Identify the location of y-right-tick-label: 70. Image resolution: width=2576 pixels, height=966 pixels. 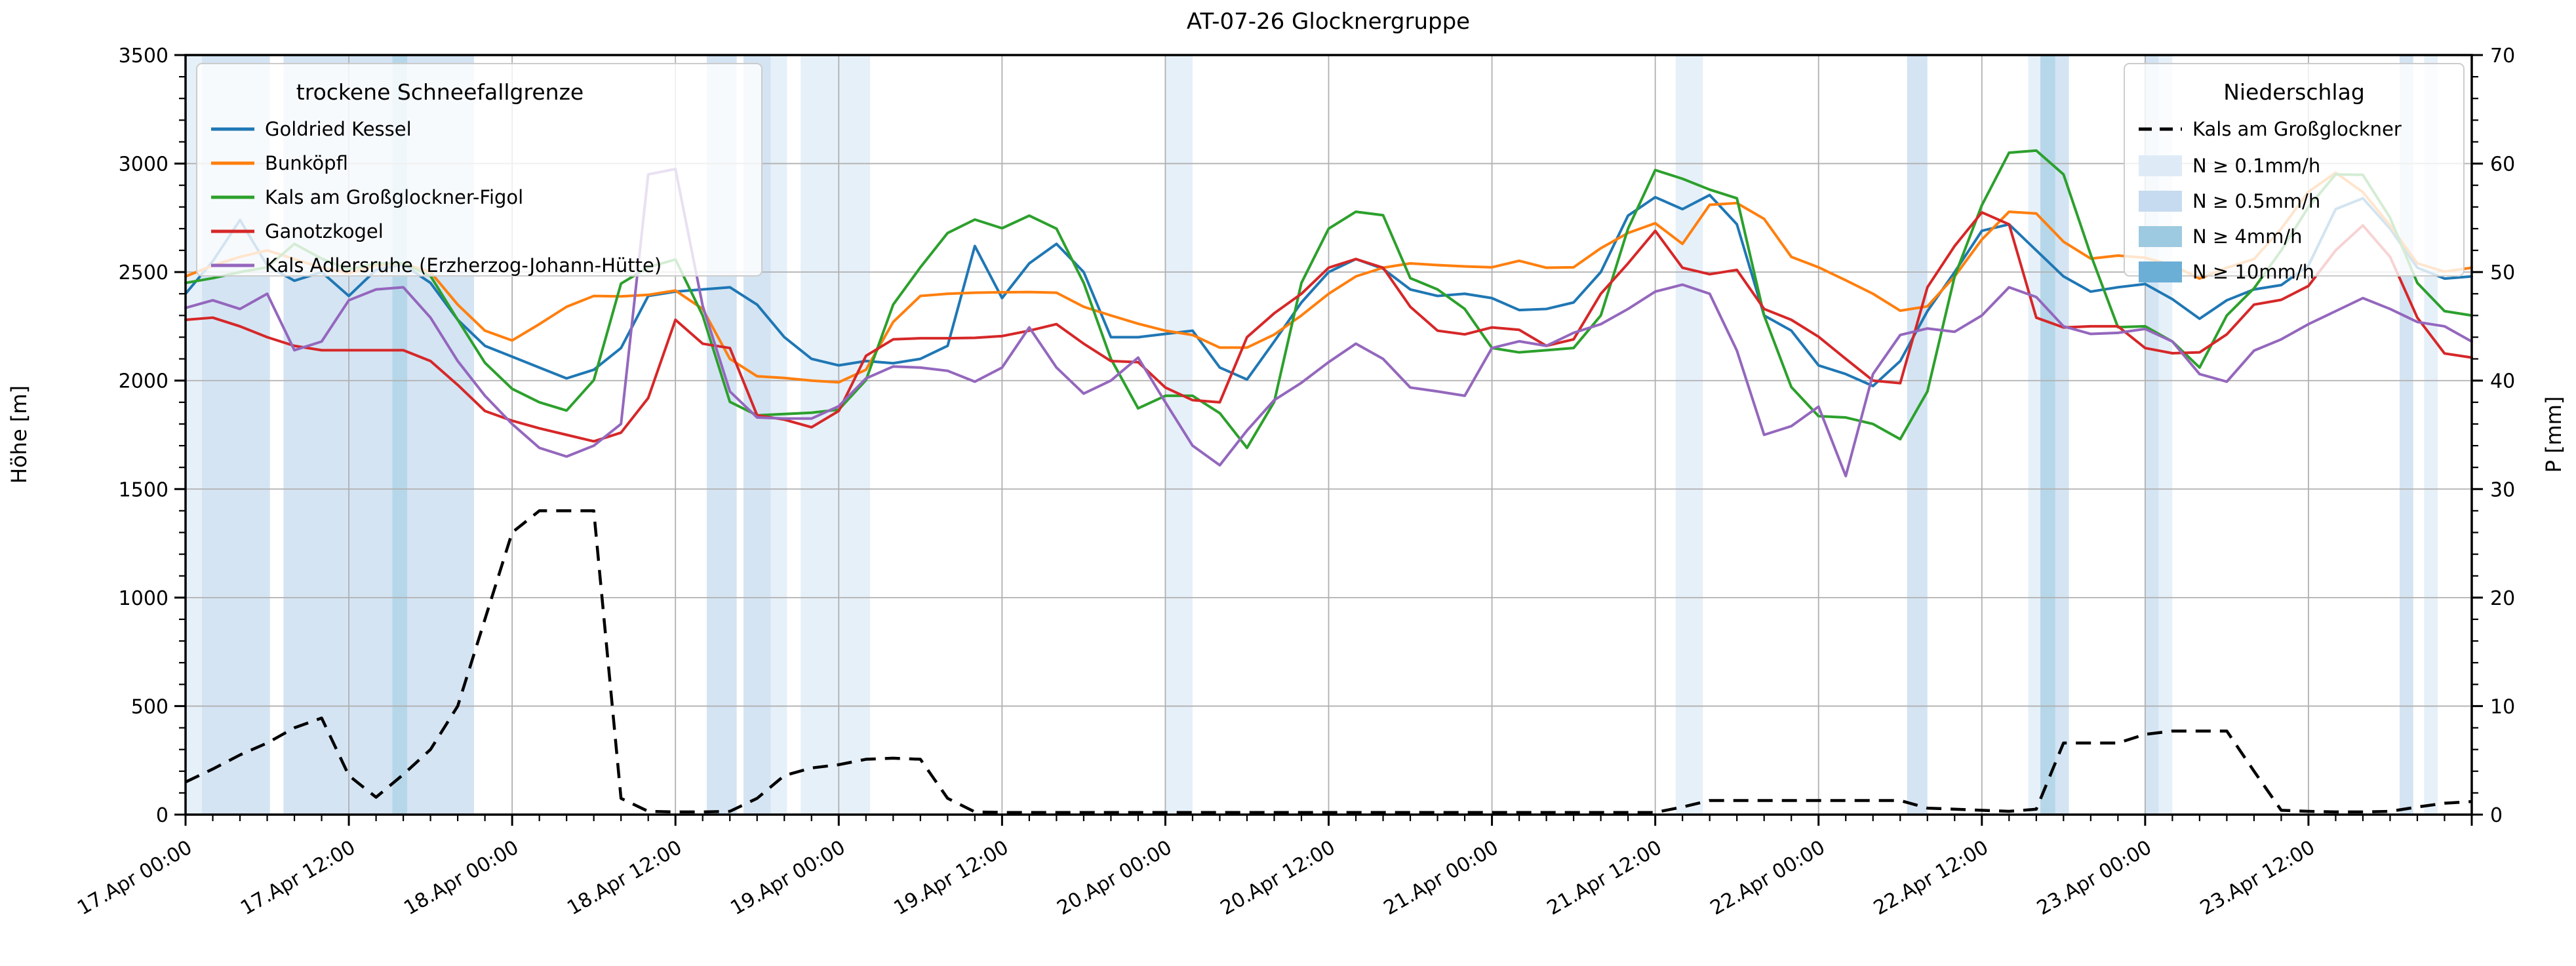
(2502, 56).